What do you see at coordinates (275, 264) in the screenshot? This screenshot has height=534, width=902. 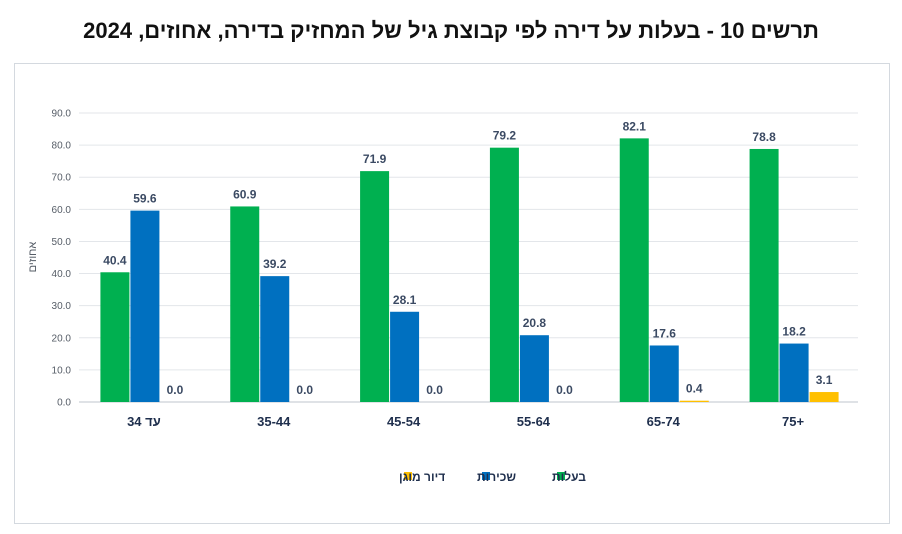 I see `data-label: 39.2` at bounding box center [275, 264].